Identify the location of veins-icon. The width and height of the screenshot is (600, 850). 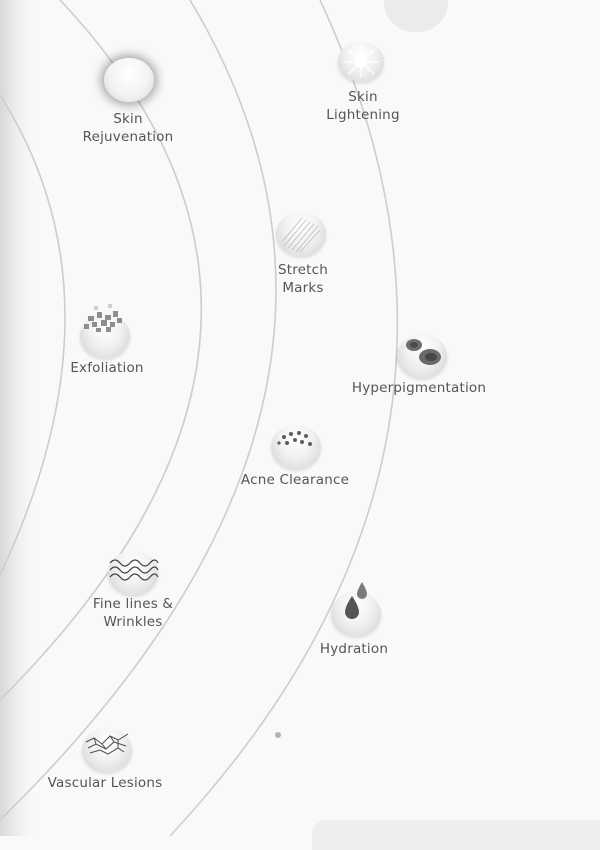
(107, 750).